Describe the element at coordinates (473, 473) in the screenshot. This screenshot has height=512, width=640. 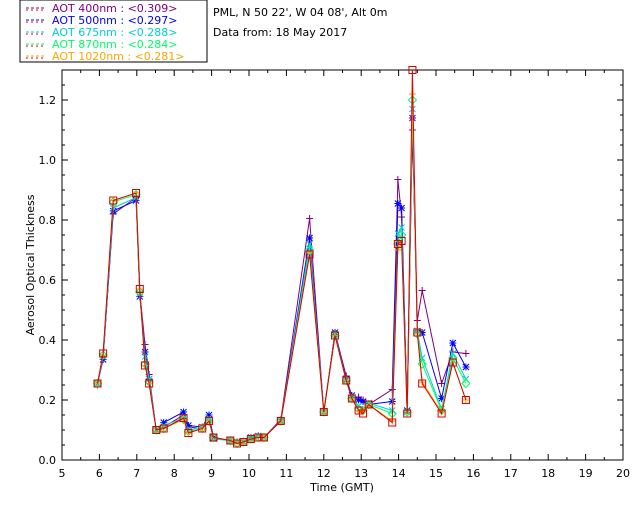
I see `x-tick-label: 16` at that location.